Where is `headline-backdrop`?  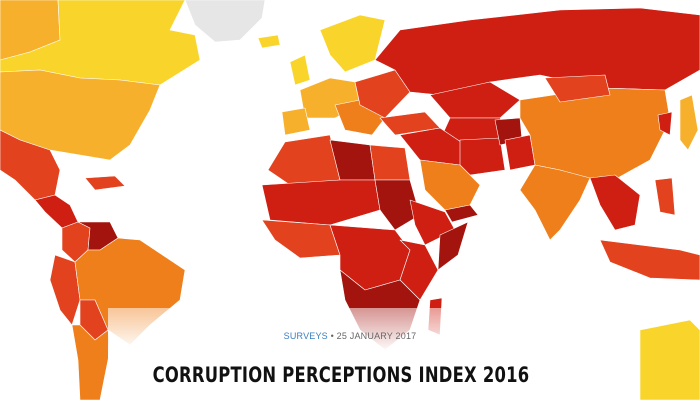
headline-backdrop is located at coordinates (284, 354).